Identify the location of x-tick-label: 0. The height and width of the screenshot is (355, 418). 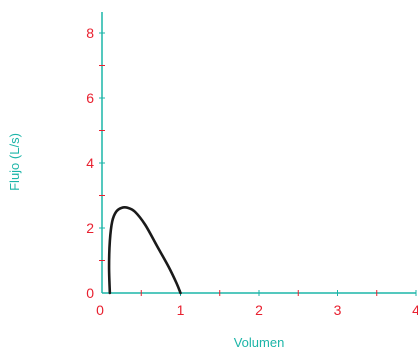
(100, 310).